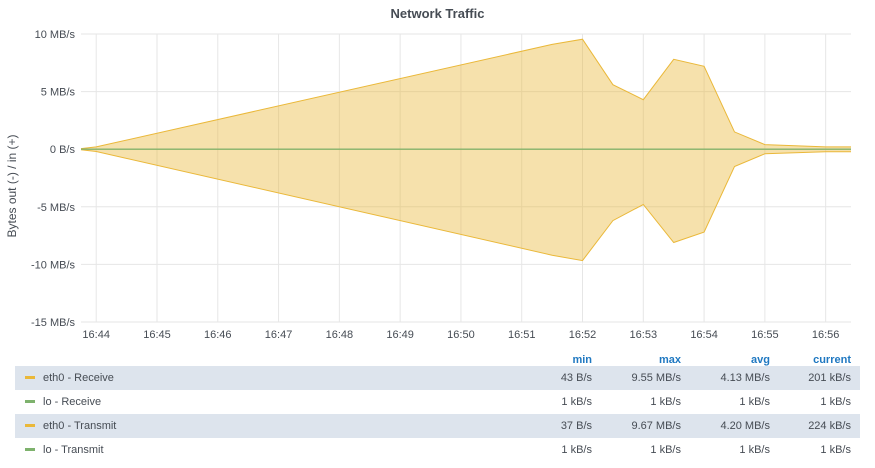 This screenshot has width=875, height=468. Describe the element at coordinates (832, 360) in the screenshot. I see `legend-header-current: current` at that location.